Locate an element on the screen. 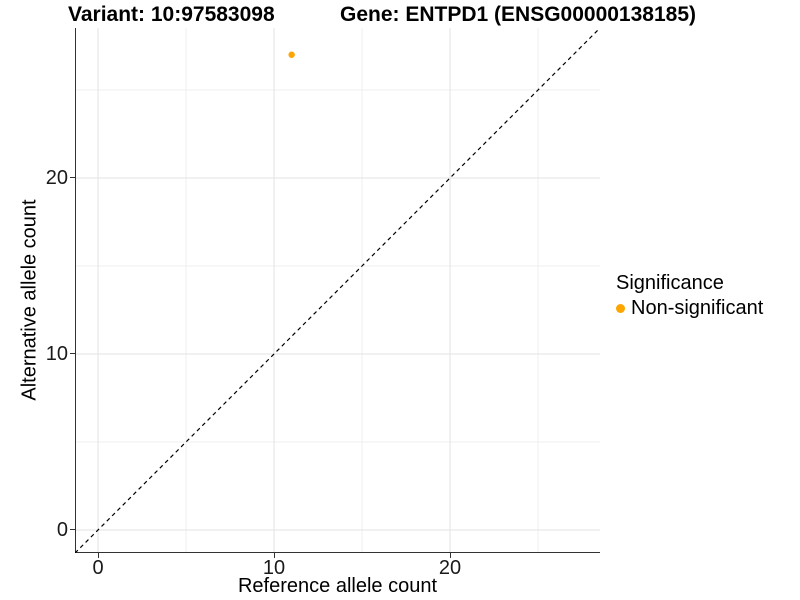 Image resolution: width=800 pixels, height=600 pixels. data-point is located at coordinates (291, 54).